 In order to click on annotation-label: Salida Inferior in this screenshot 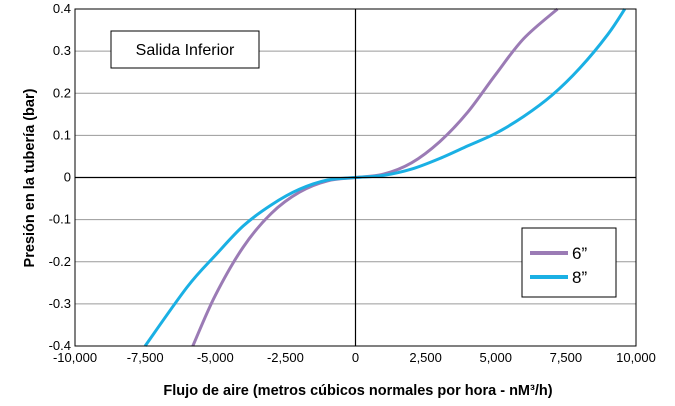, I will do `click(185, 50)`.